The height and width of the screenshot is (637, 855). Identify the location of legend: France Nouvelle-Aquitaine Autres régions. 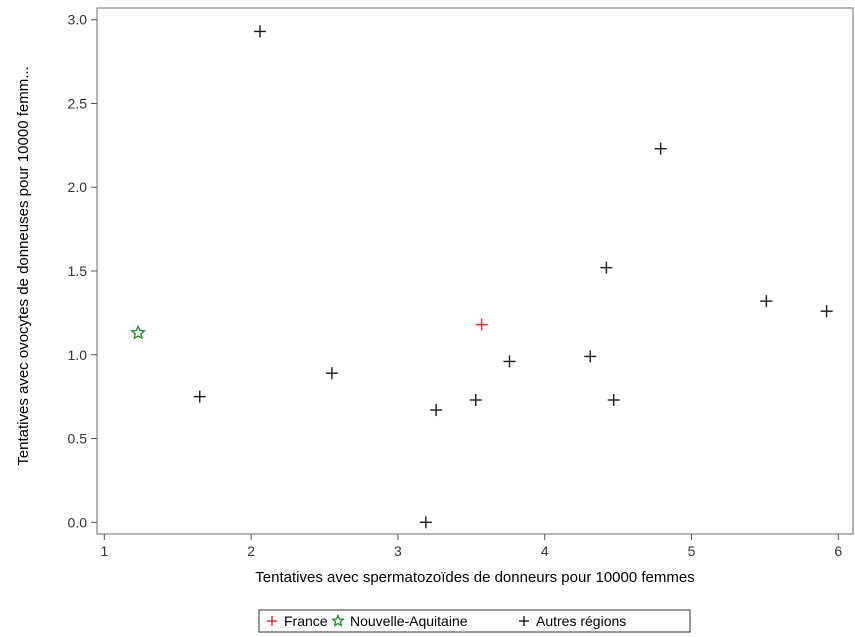
(474, 621).